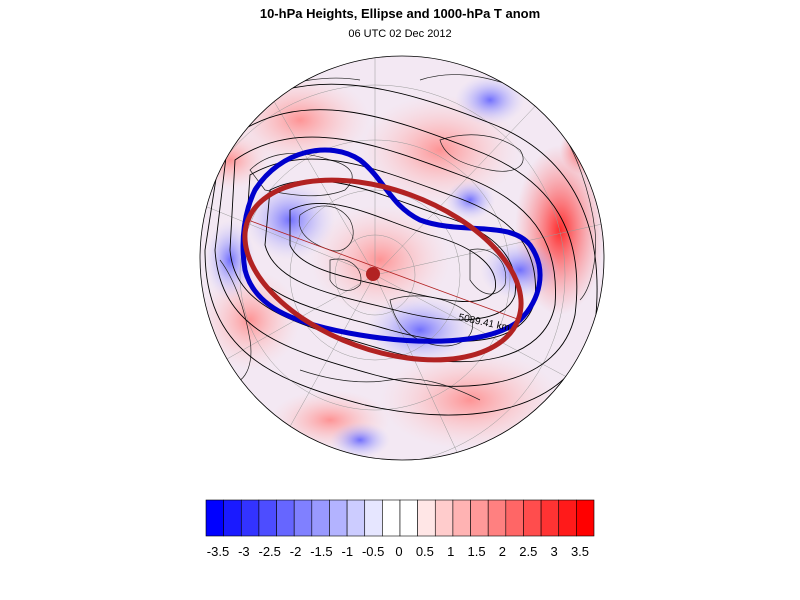  Describe the element at coordinates (554, 551) in the screenshot. I see `colorbar-tick-label: 3` at that location.